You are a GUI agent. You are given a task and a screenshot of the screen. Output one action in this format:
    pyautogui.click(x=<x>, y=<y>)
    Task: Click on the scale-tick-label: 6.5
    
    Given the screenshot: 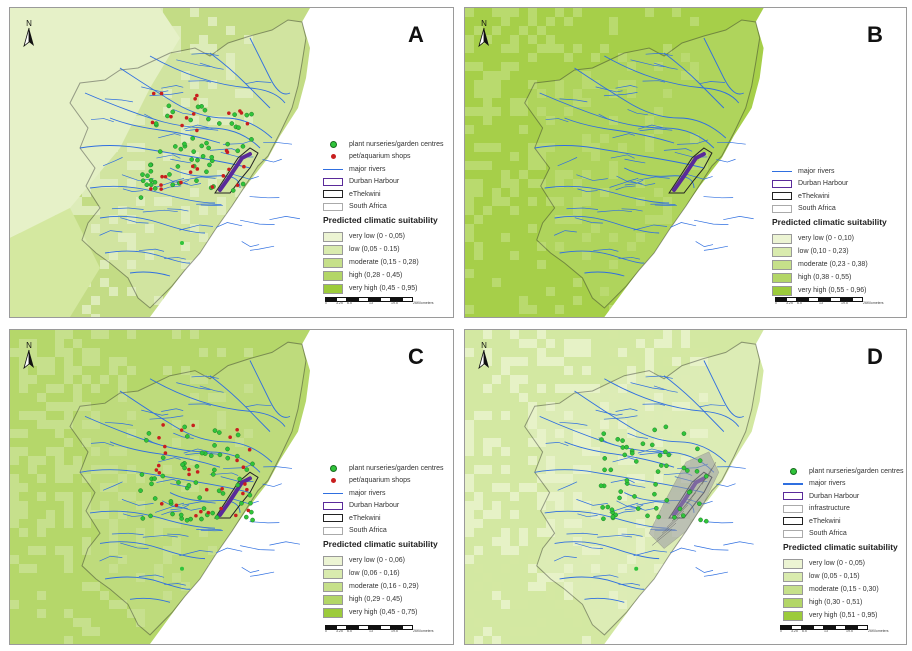 What is the action you would take?
    pyautogui.click(x=799, y=303)
    